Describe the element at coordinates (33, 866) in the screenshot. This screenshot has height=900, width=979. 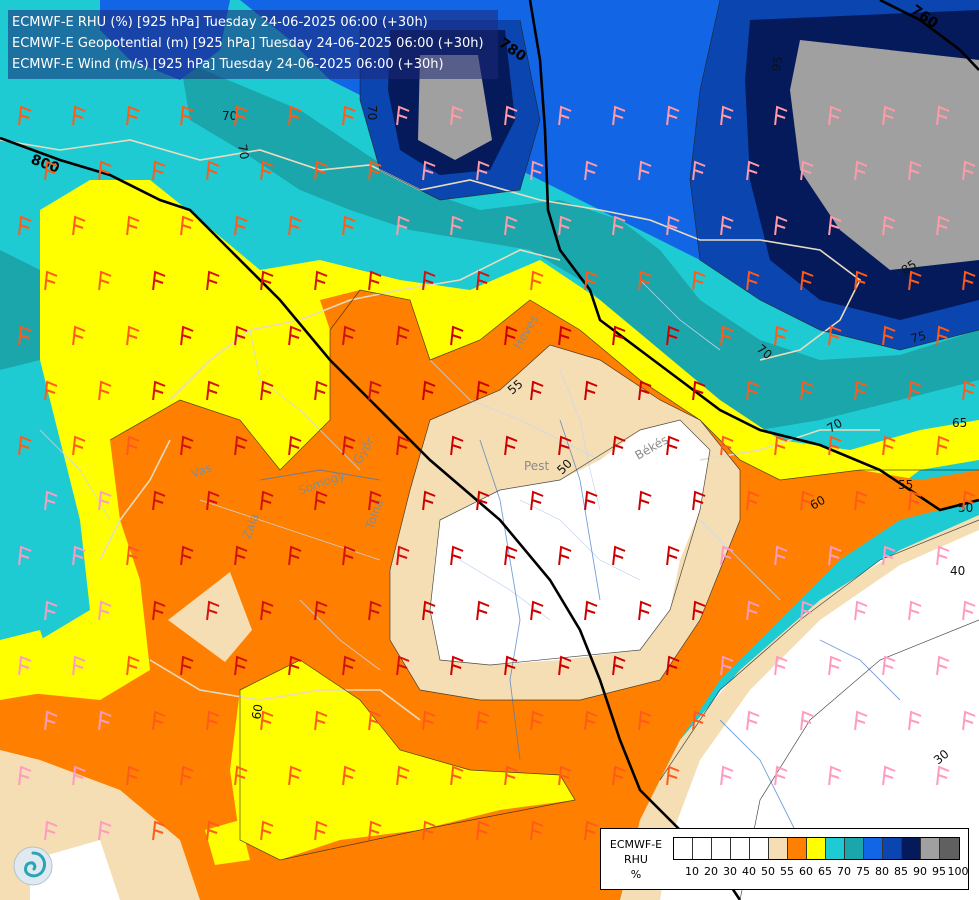
I see `app-logo-icon` at that location.